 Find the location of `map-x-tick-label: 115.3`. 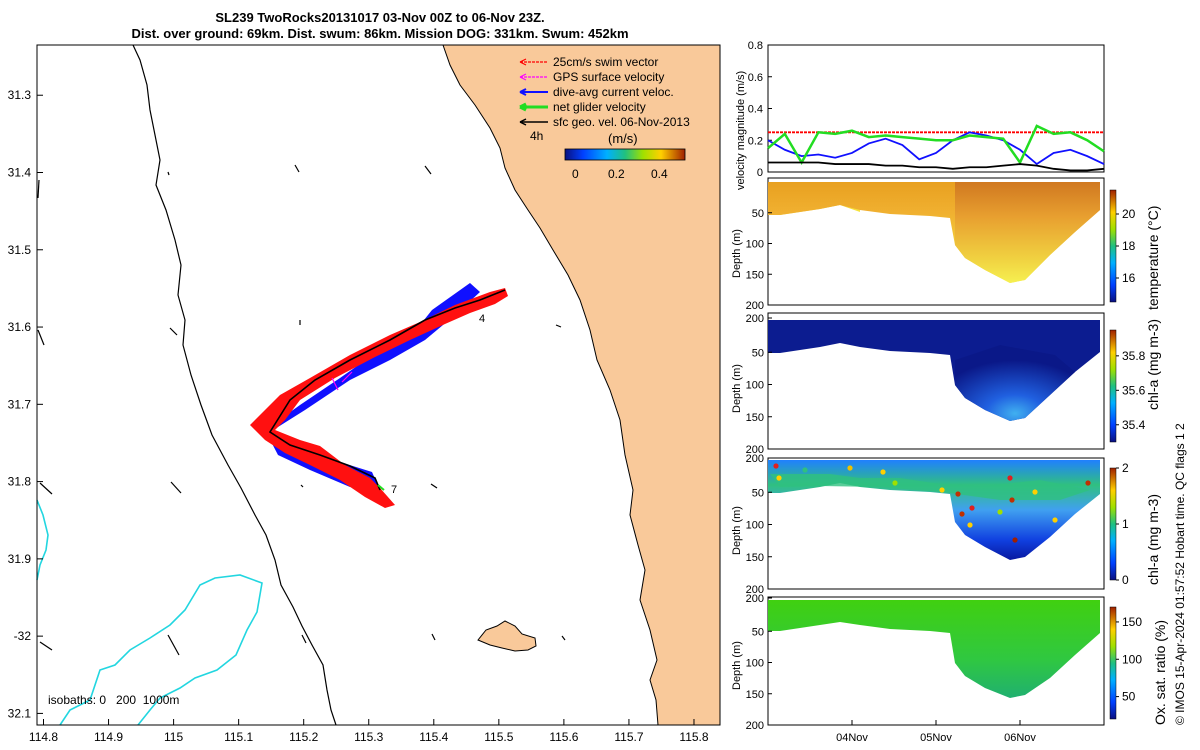

map-x-tick-label: 115.3 is located at coordinates (368, 737).